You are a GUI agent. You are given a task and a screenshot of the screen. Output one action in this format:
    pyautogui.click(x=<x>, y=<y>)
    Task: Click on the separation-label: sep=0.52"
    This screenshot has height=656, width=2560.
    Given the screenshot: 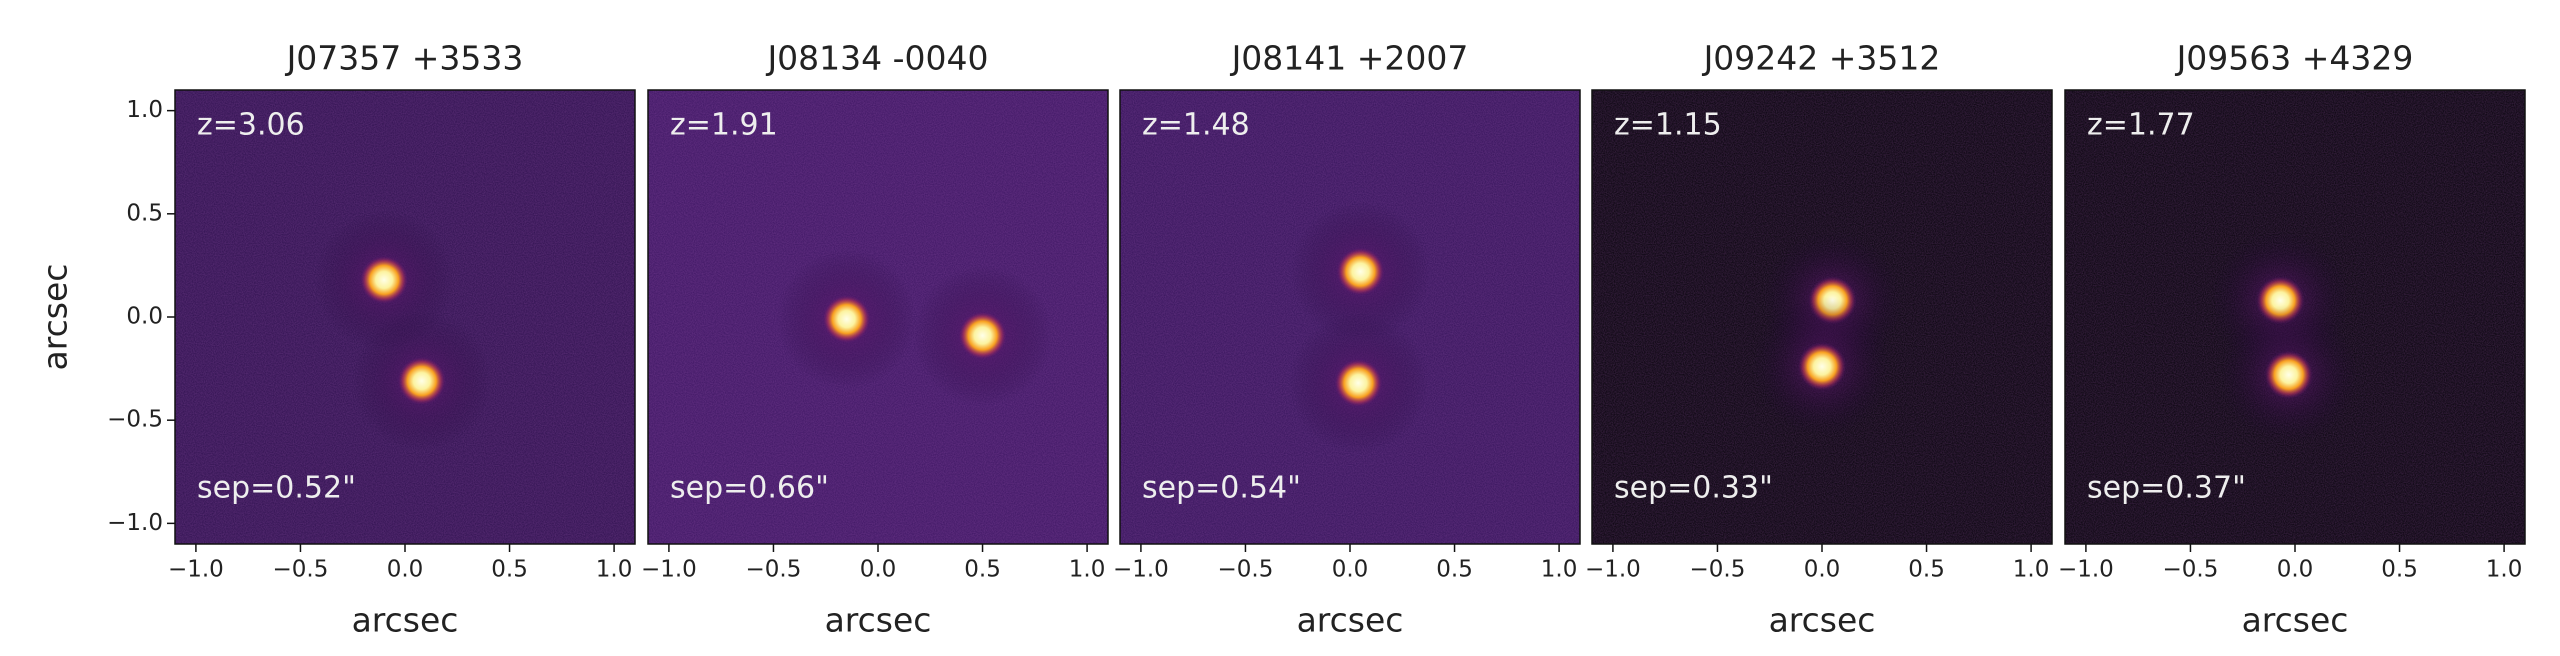 What is the action you would take?
    pyautogui.click(x=276, y=488)
    